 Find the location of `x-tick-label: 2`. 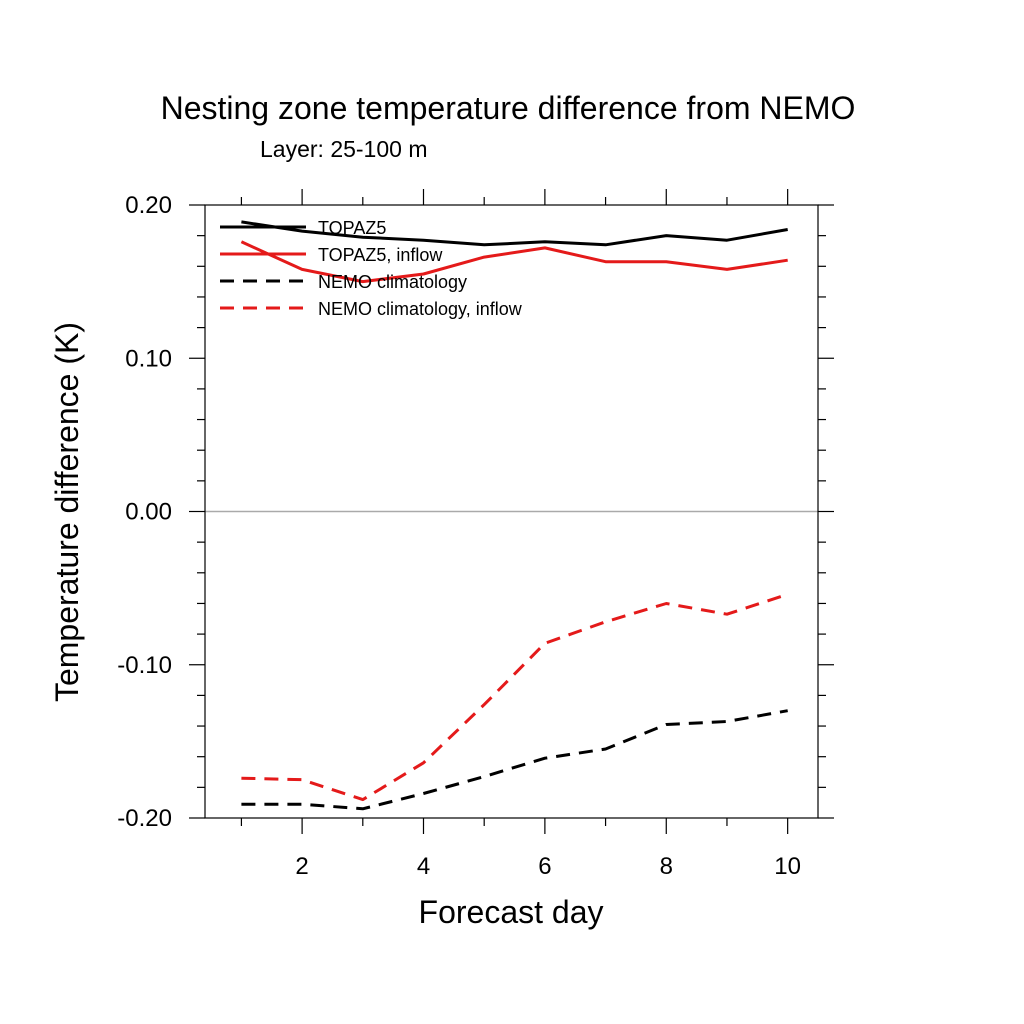

x-tick-label: 2 is located at coordinates (301, 866).